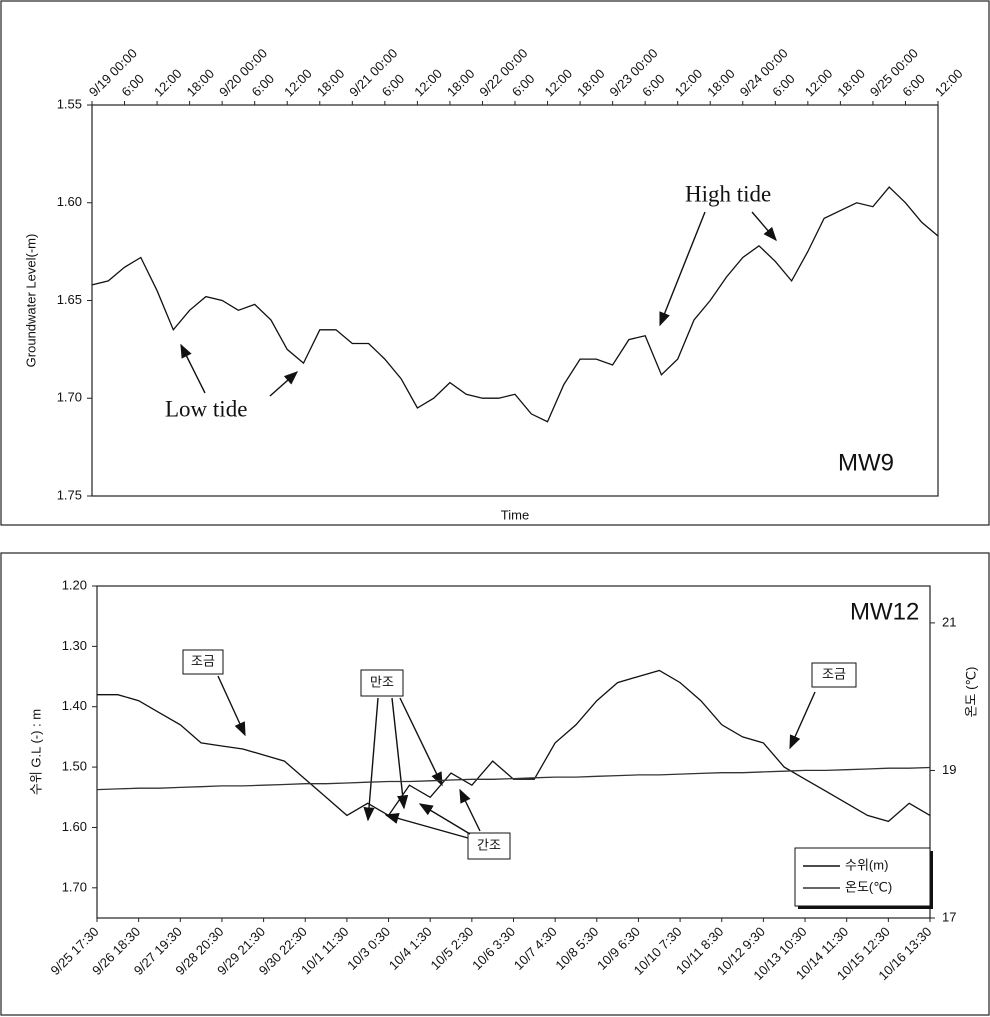 This screenshot has height=1017, width=990. What do you see at coordinates (30, 301) in the screenshot?
I see `y-axis-label: Groundwater Level(-m)` at bounding box center [30, 301].